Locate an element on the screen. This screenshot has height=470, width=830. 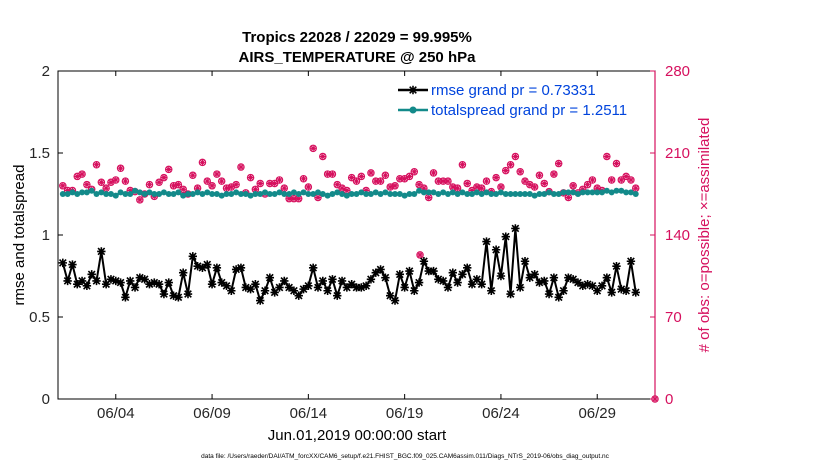
chart-title: Tropics 22028 / 22029 = 99.995% is located at coordinates (357, 37).